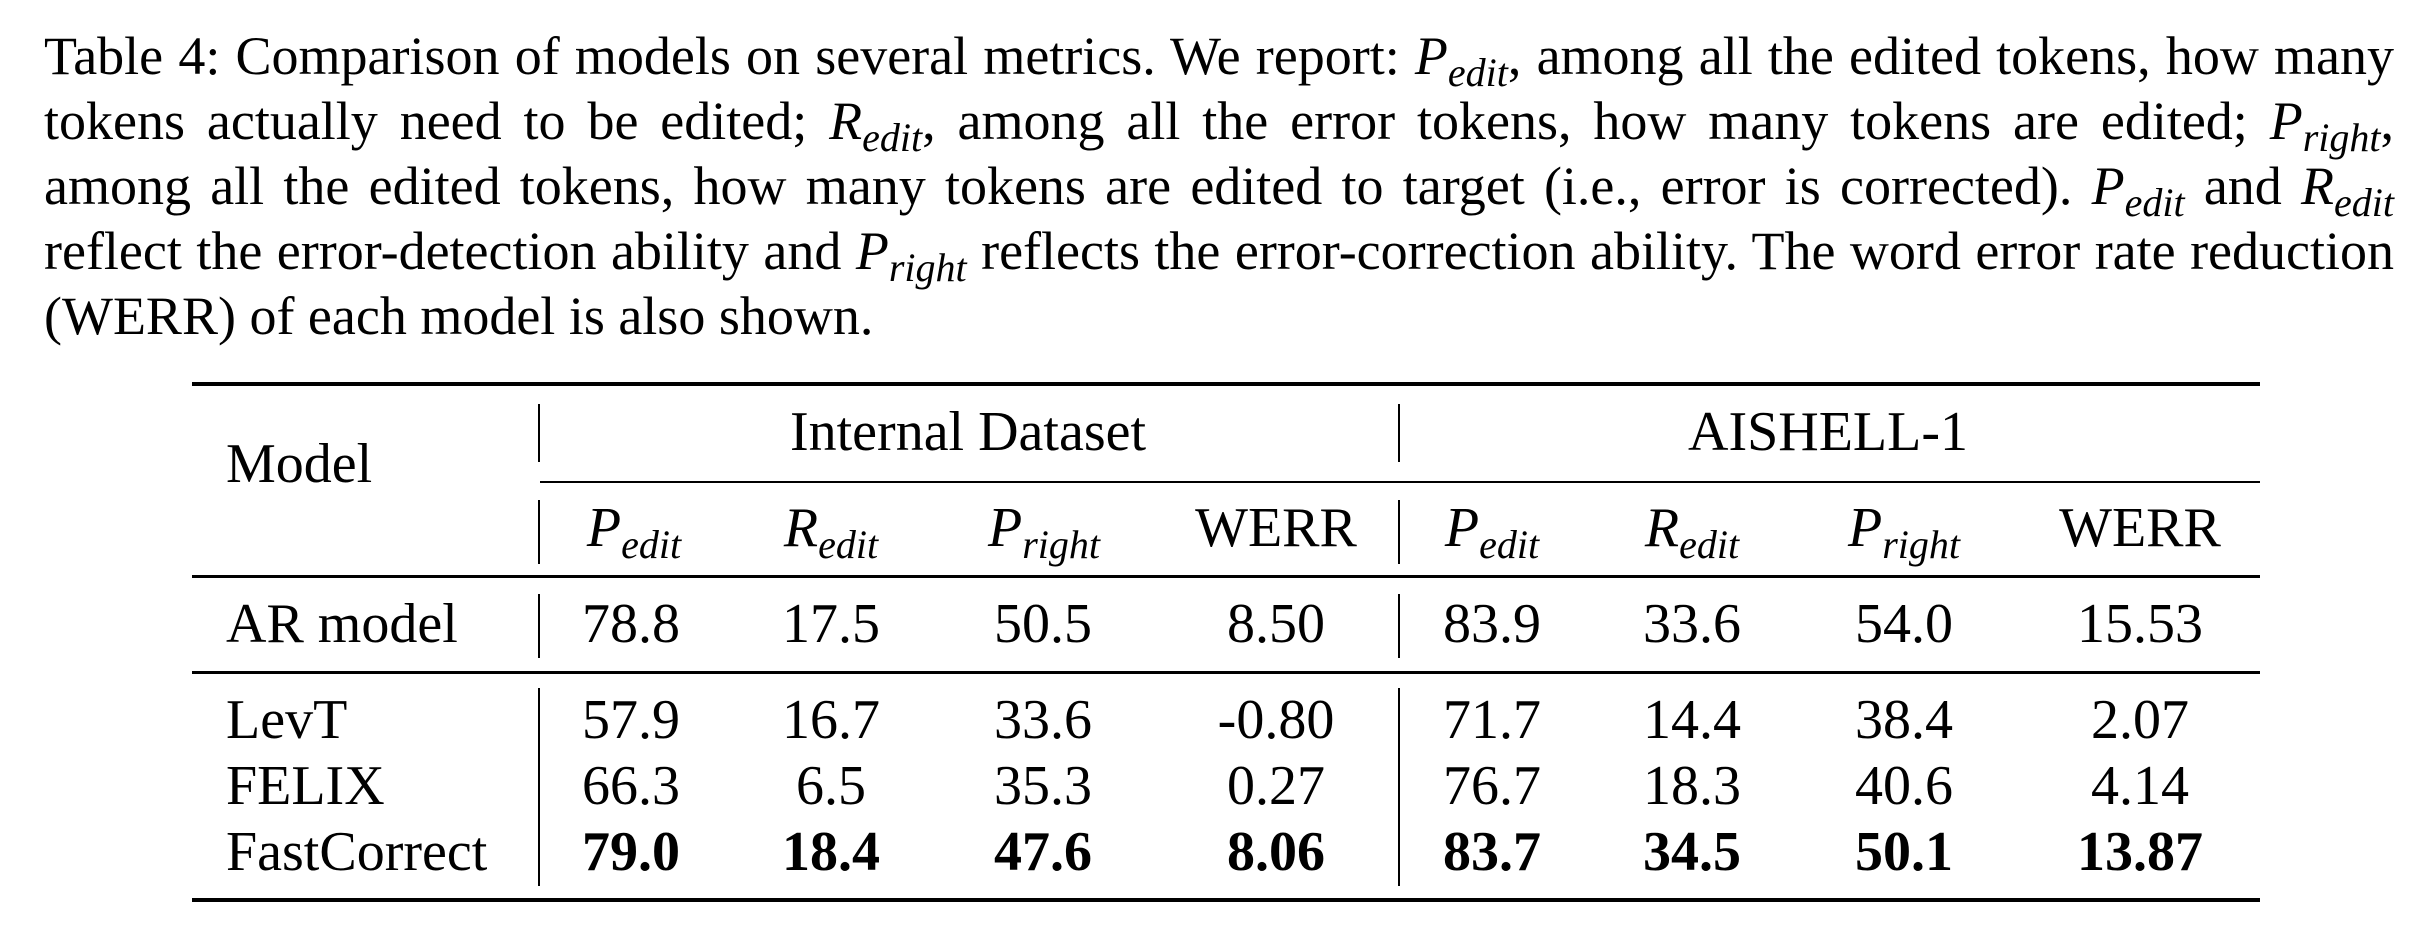 The width and height of the screenshot is (2434, 942). Describe the element at coordinates (2140, 852) in the screenshot. I see `table-cell: 13.87` at that location.